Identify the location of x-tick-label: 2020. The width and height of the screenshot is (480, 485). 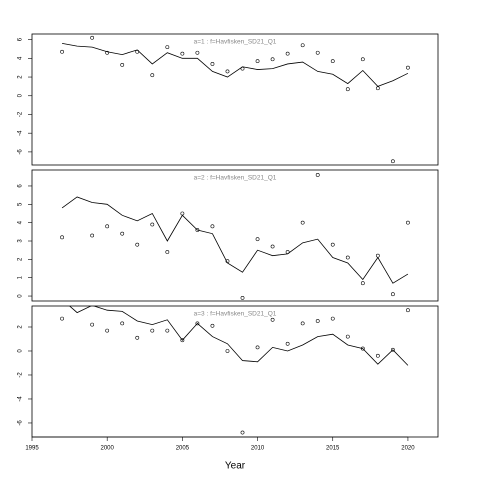
(408, 449).